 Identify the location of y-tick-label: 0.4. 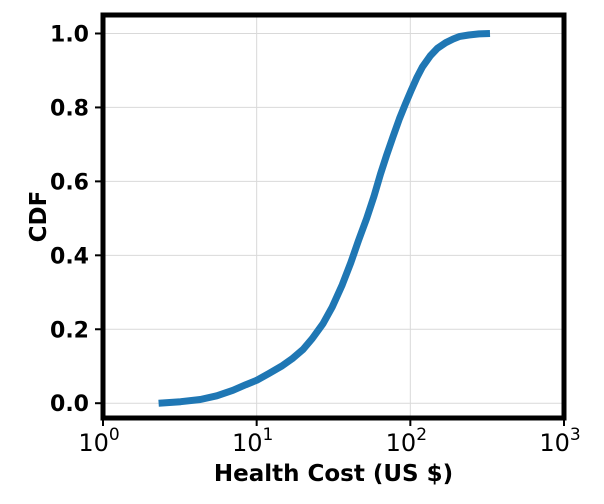
(69, 256).